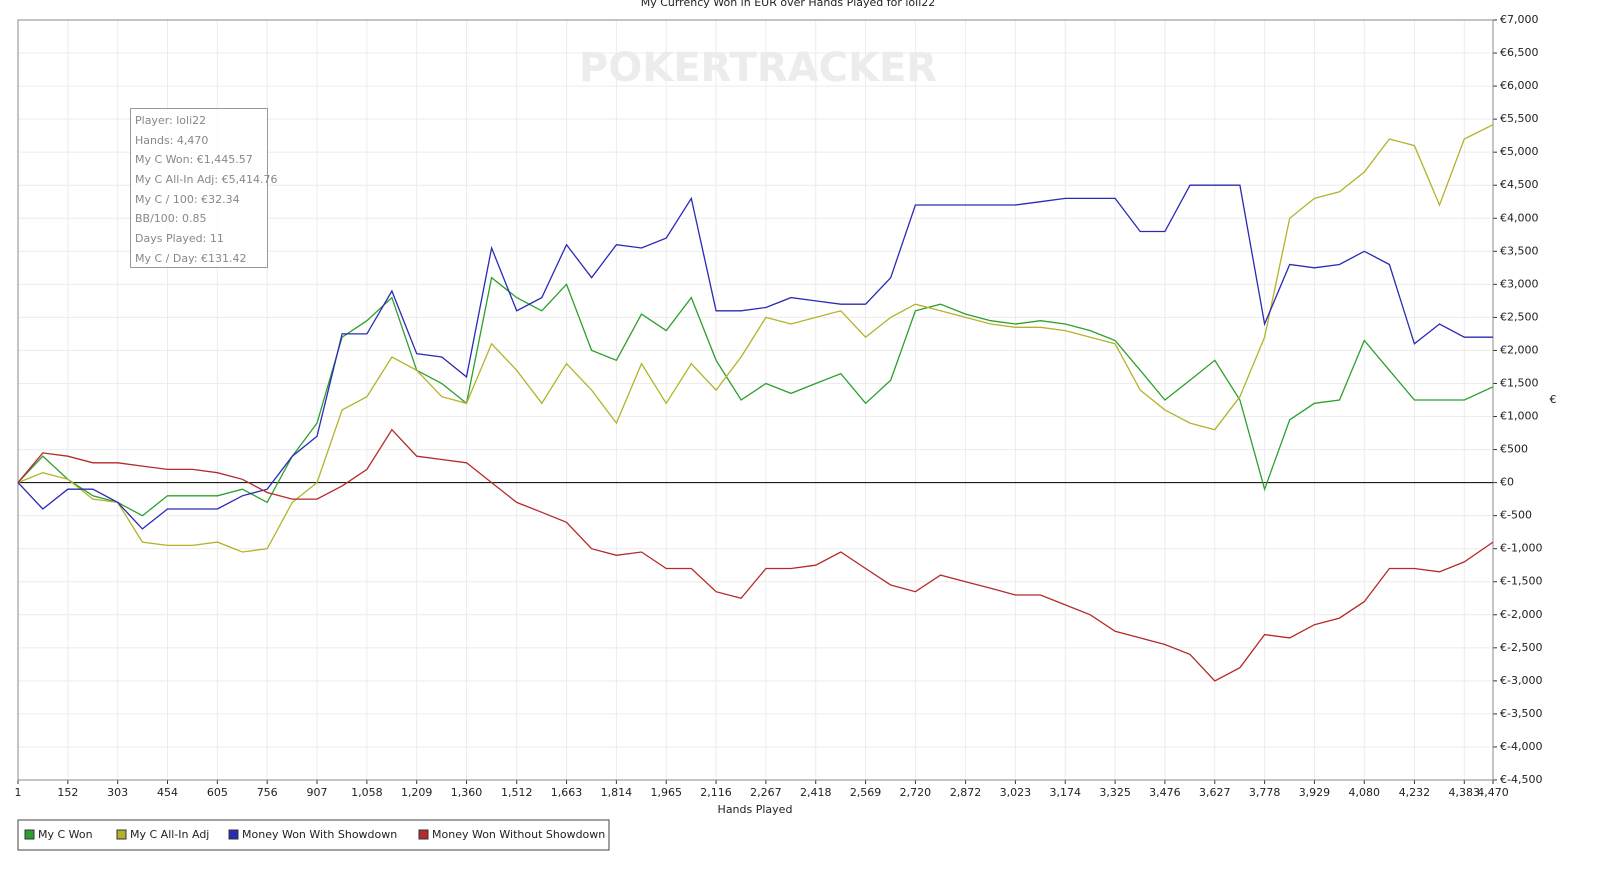  I want to click on x-tick-label: 2,720, so click(916, 792).